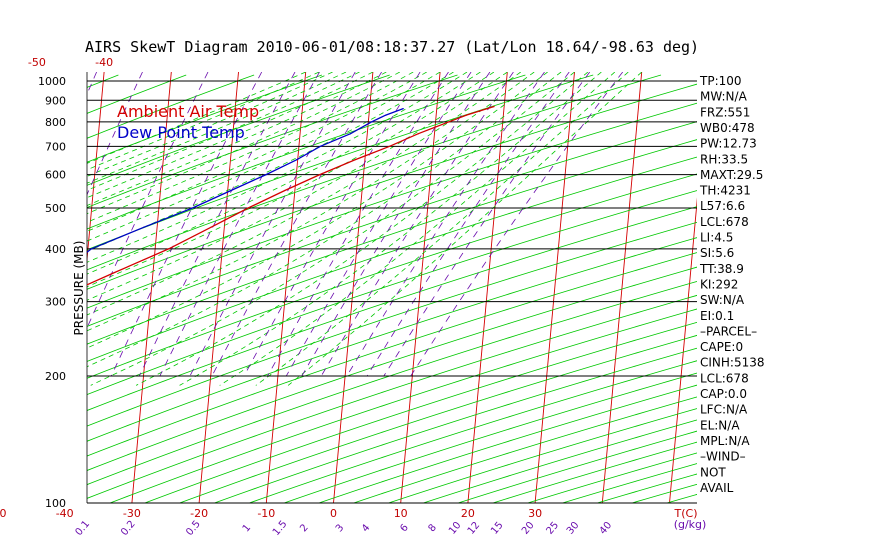 This screenshot has height=560, width=870. Describe the element at coordinates (717, 253) in the screenshot. I see `stability-index-item: SI:5.6` at that location.